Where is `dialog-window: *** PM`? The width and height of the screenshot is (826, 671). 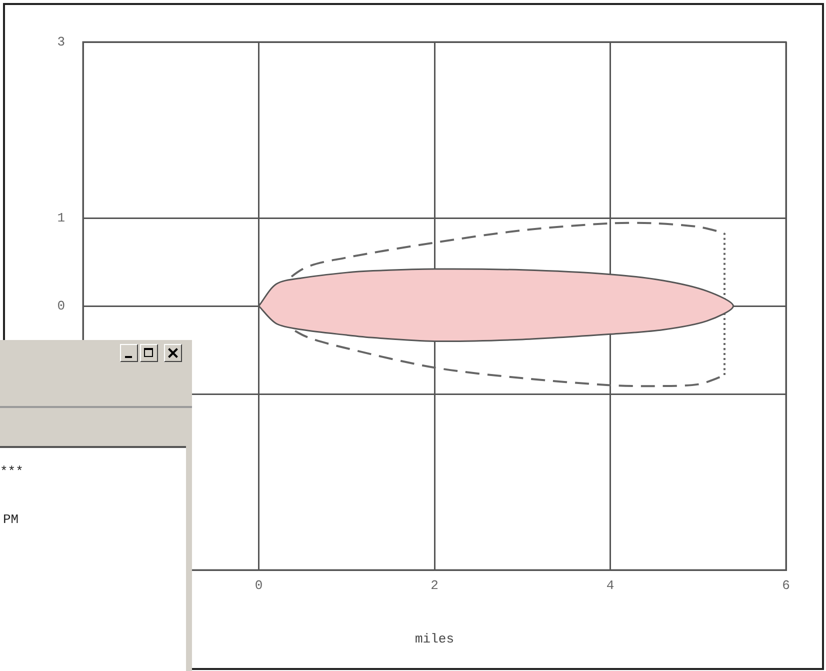 dialog-window: *** PM is located at coordinates (96, 505).